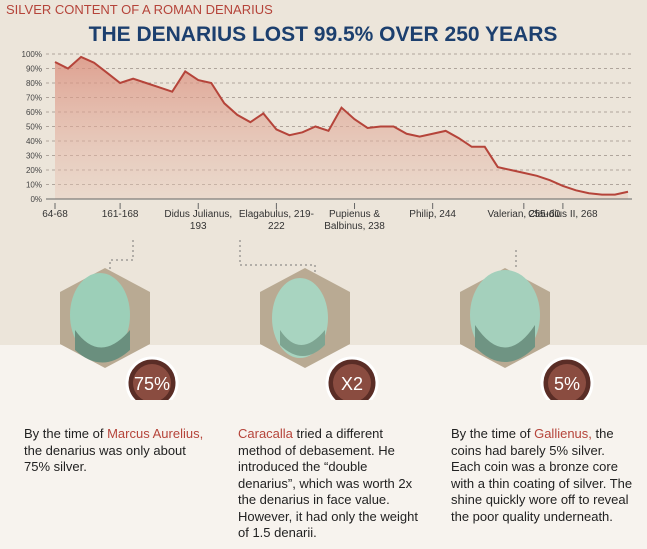 The image size is (647, 549). What do you see at coordinates (34, 170) in the screenshot?
I see `y-tick-label: 20%` at bounding box center [34, 170].